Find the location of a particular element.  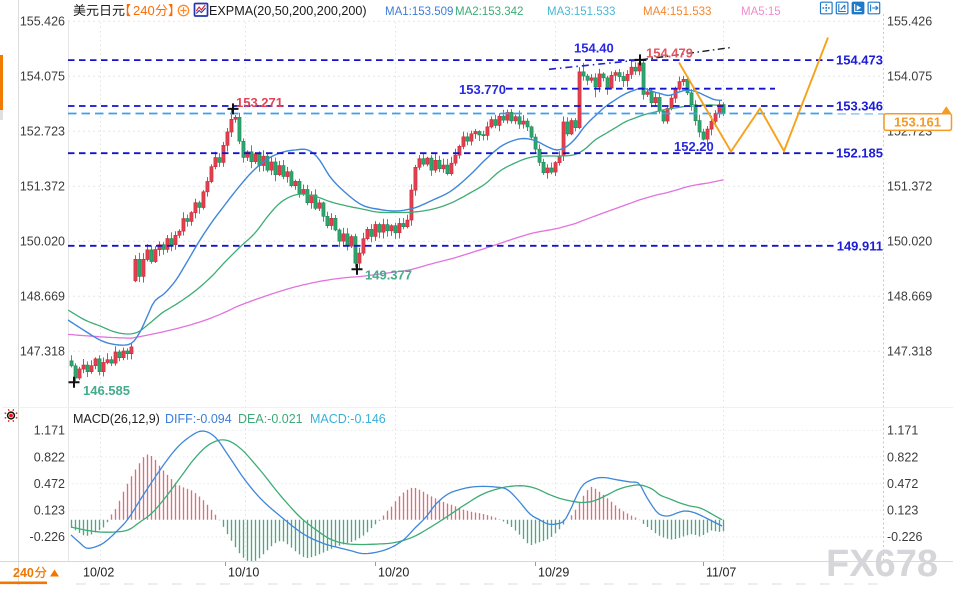

svg-text: 153.346 is located at coordinates (859, 105).